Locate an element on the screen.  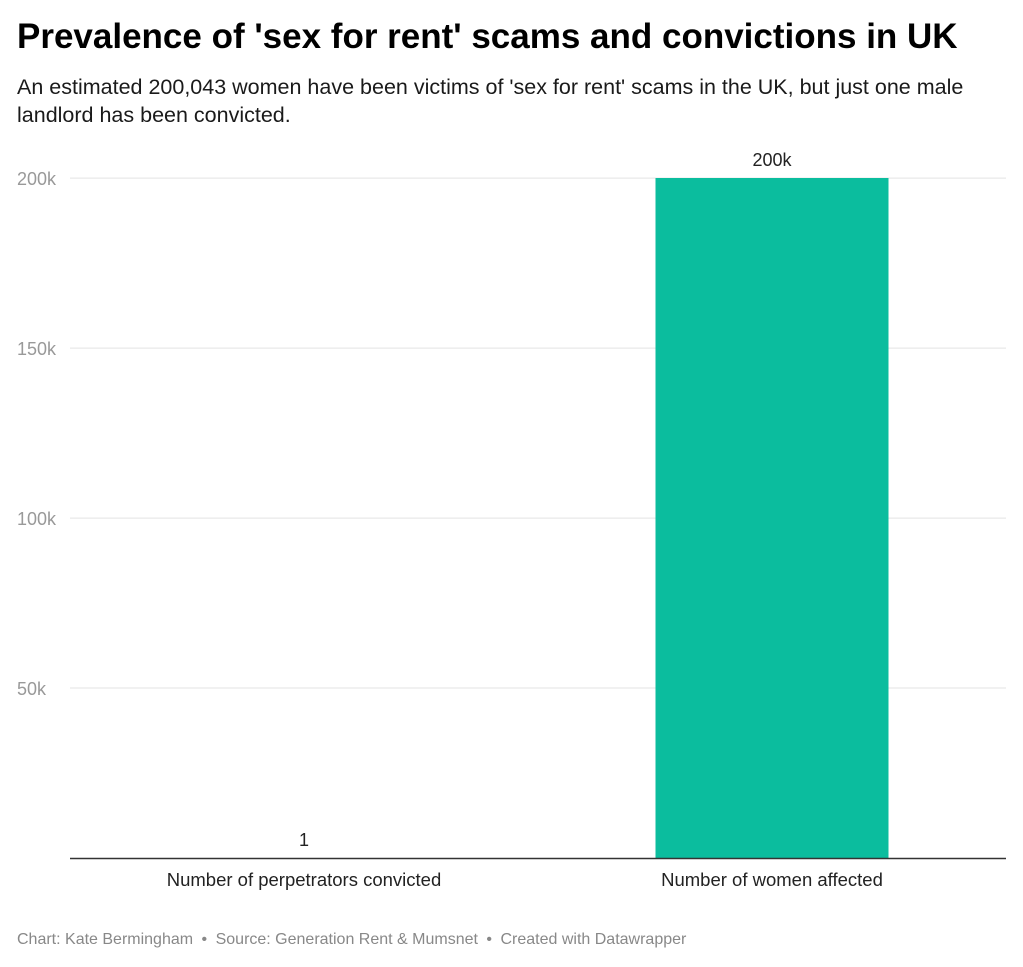
y-tick-label: 100k is located at coordinates (37, 519).